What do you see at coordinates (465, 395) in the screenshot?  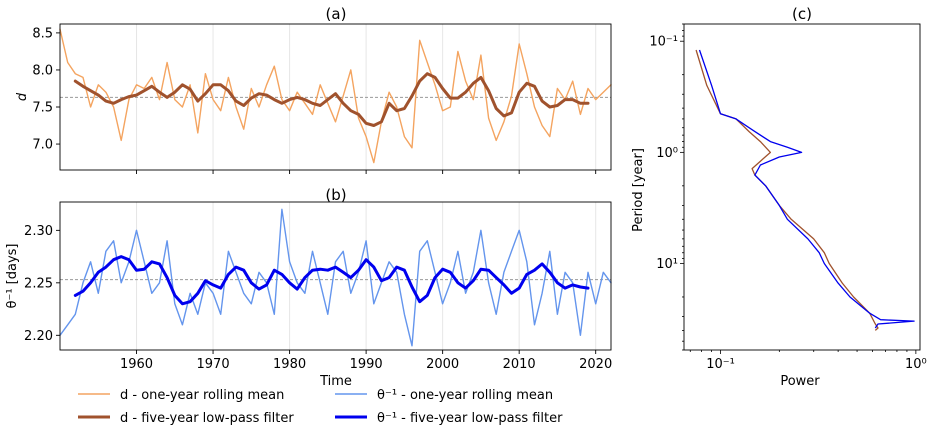 I see `legend-label: θ⁻¹ - one-year rolling mean` at bounding box center [465, 395].